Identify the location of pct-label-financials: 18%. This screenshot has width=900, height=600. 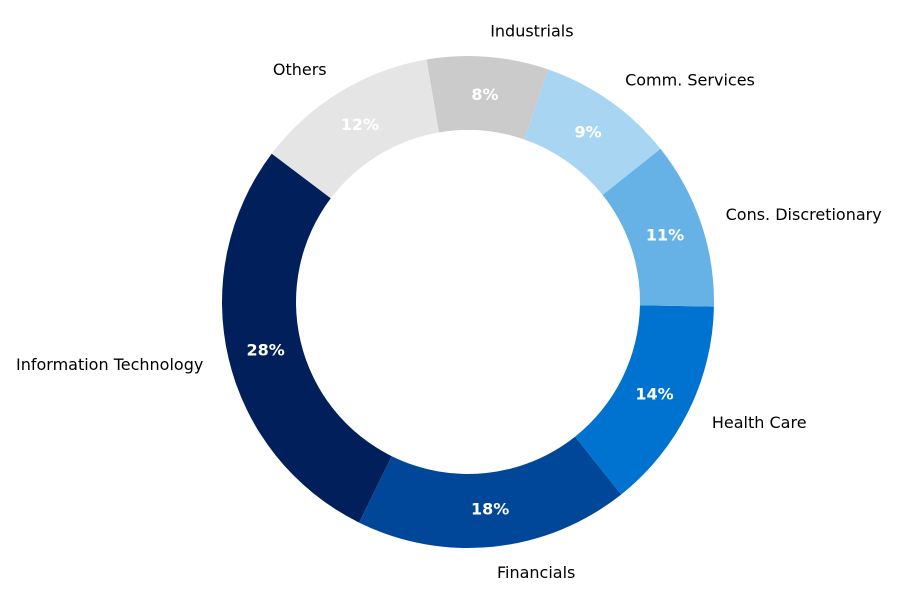
(490, 508).